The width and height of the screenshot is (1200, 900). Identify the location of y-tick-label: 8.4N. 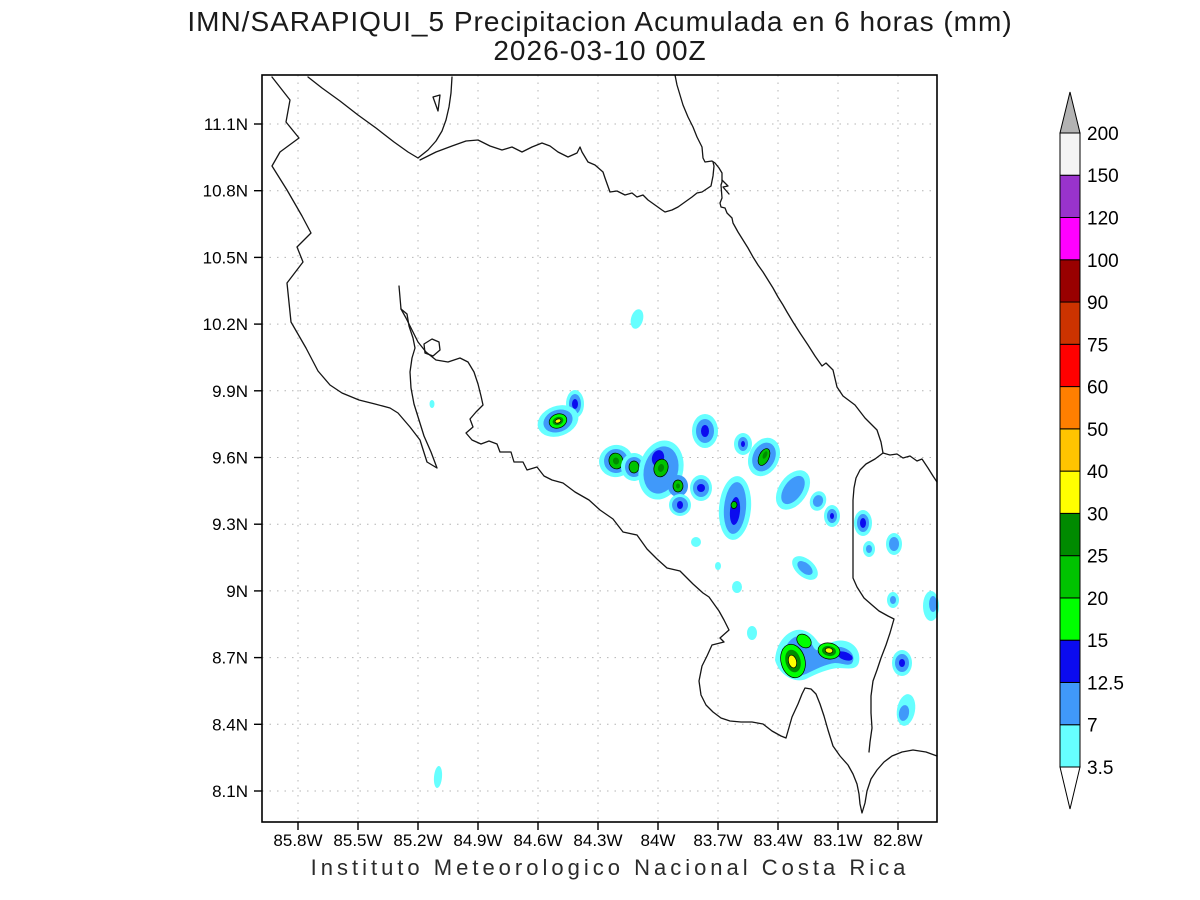
(230, 724).